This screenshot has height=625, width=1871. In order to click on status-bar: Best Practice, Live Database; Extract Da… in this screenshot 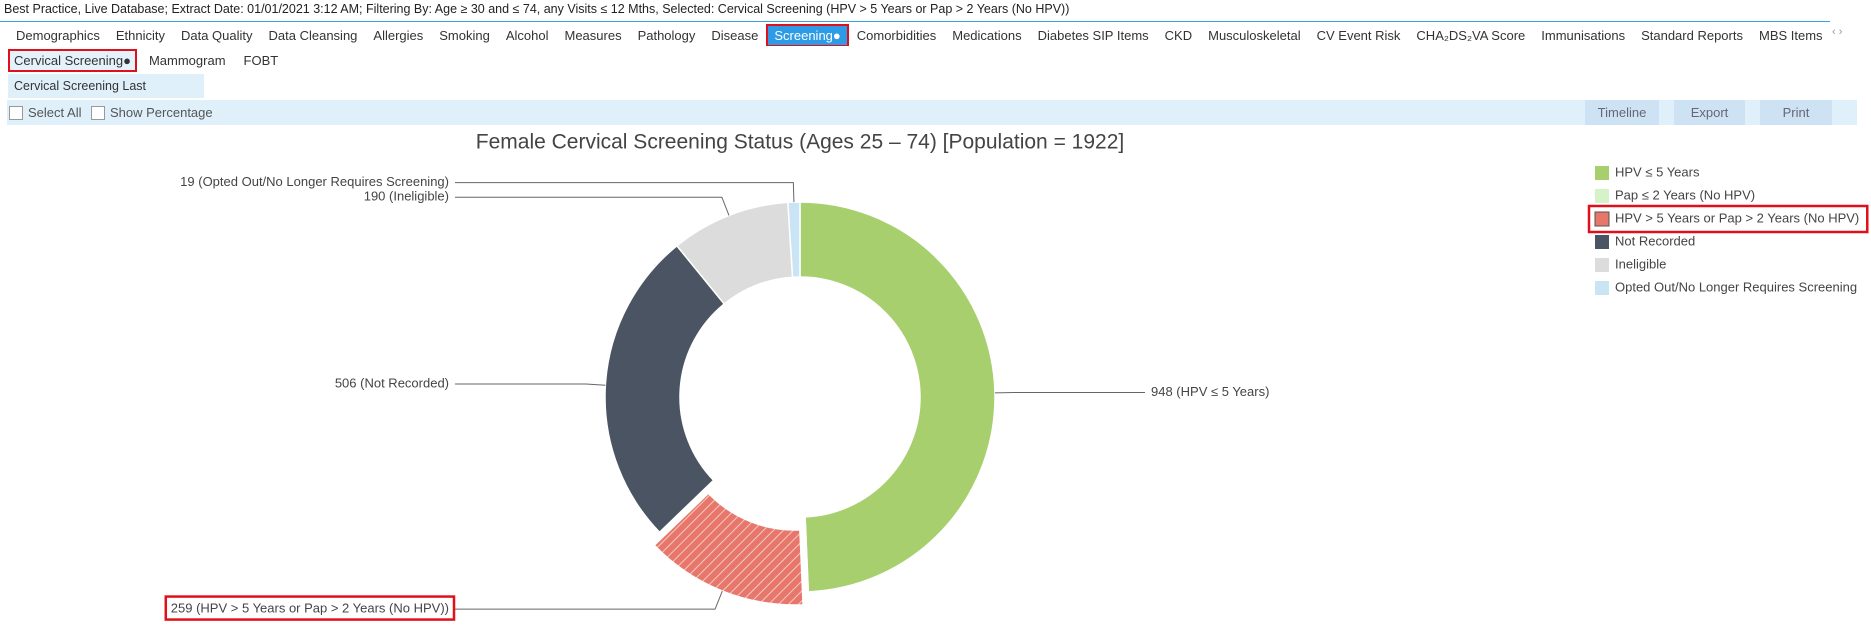, I will do `click(537, 9)`.